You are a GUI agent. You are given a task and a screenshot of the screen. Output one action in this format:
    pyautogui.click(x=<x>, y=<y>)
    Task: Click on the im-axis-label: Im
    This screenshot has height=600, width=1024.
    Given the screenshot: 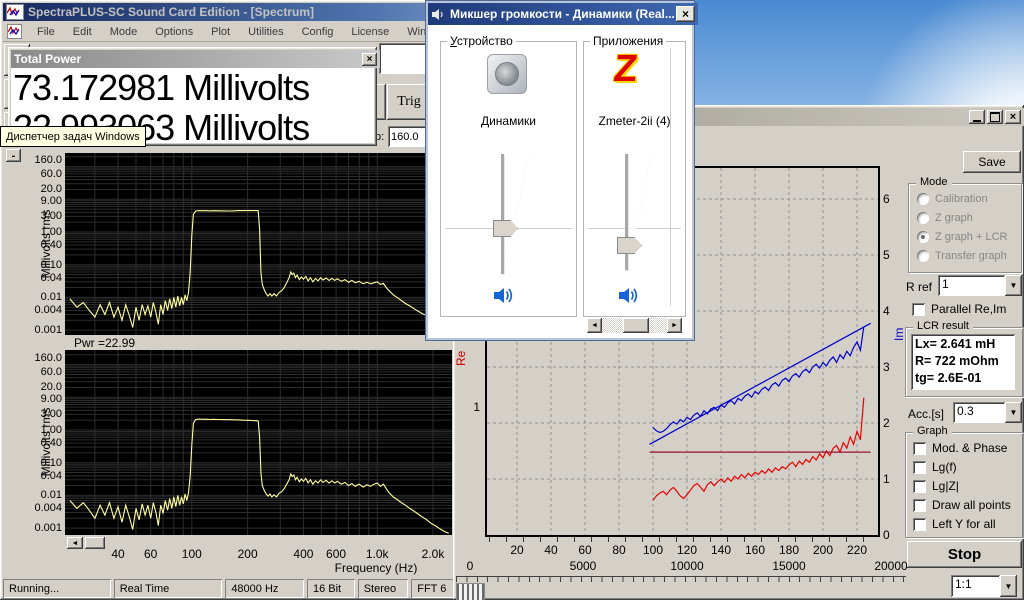 What is the action you would take?
    pyautogui.click(x=899, y=334)
    